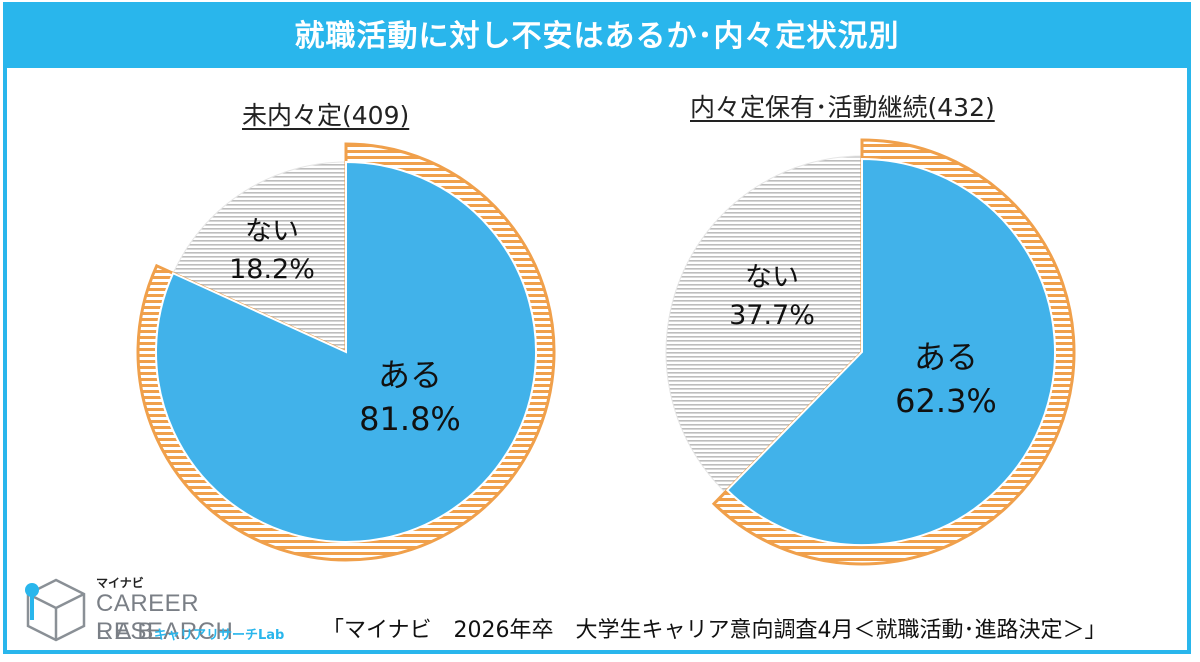  I want to click on banner-title: 就職活動に対し不安はあるか･内々定状況別, so click(597, 37).